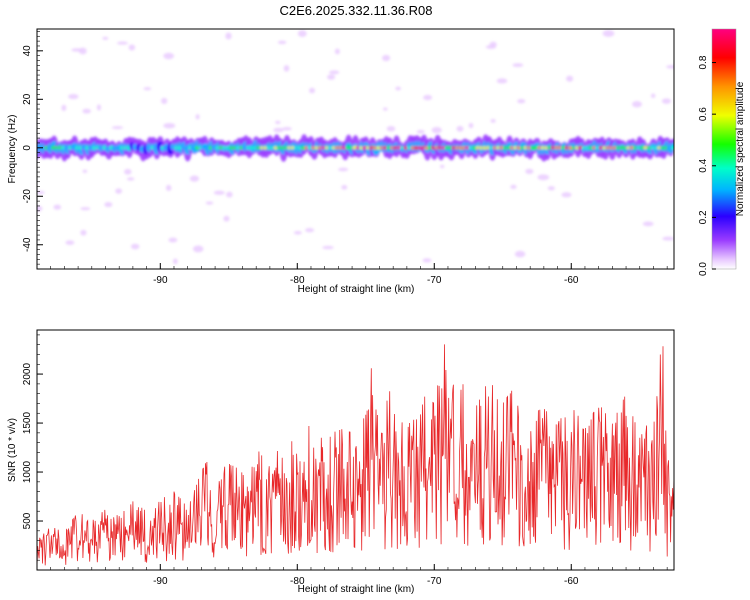 Image resolution: width=750 pixels, height=600 pixels. What do you see at coordinates (352, 274) in the screenshot?
I see `spectrogram-x-ticks: -90 -80 -70 -60` at bounding box center [352, 274].